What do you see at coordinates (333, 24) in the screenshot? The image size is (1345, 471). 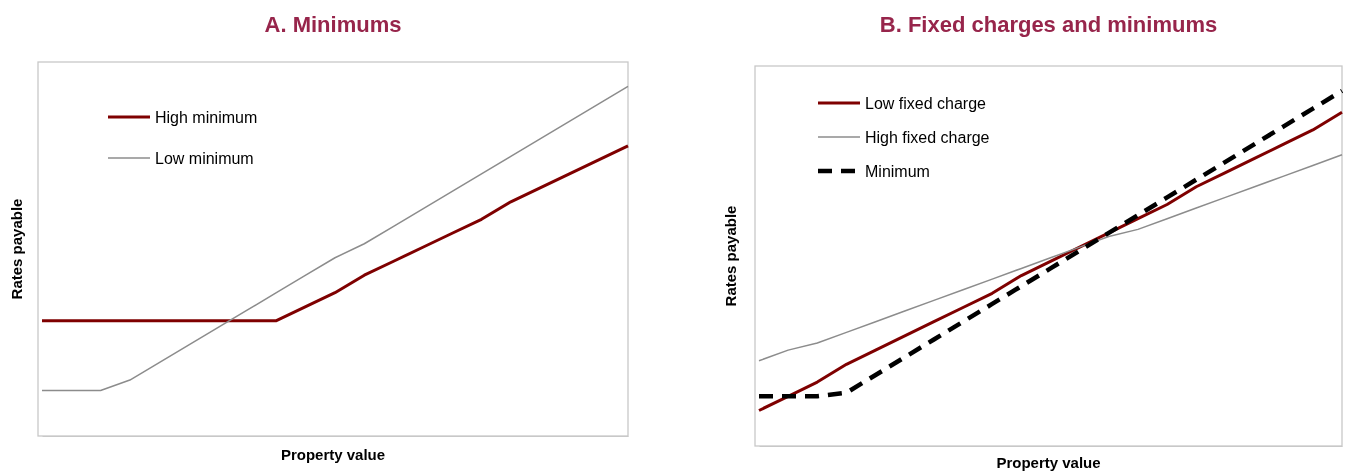 I see `chart-title: A. Minimums` at bounding box center [333, 24].